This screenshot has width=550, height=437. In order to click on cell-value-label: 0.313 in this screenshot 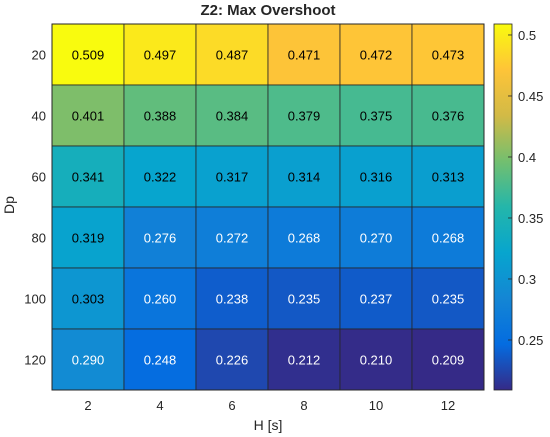, I will do `click(448, 177)`.